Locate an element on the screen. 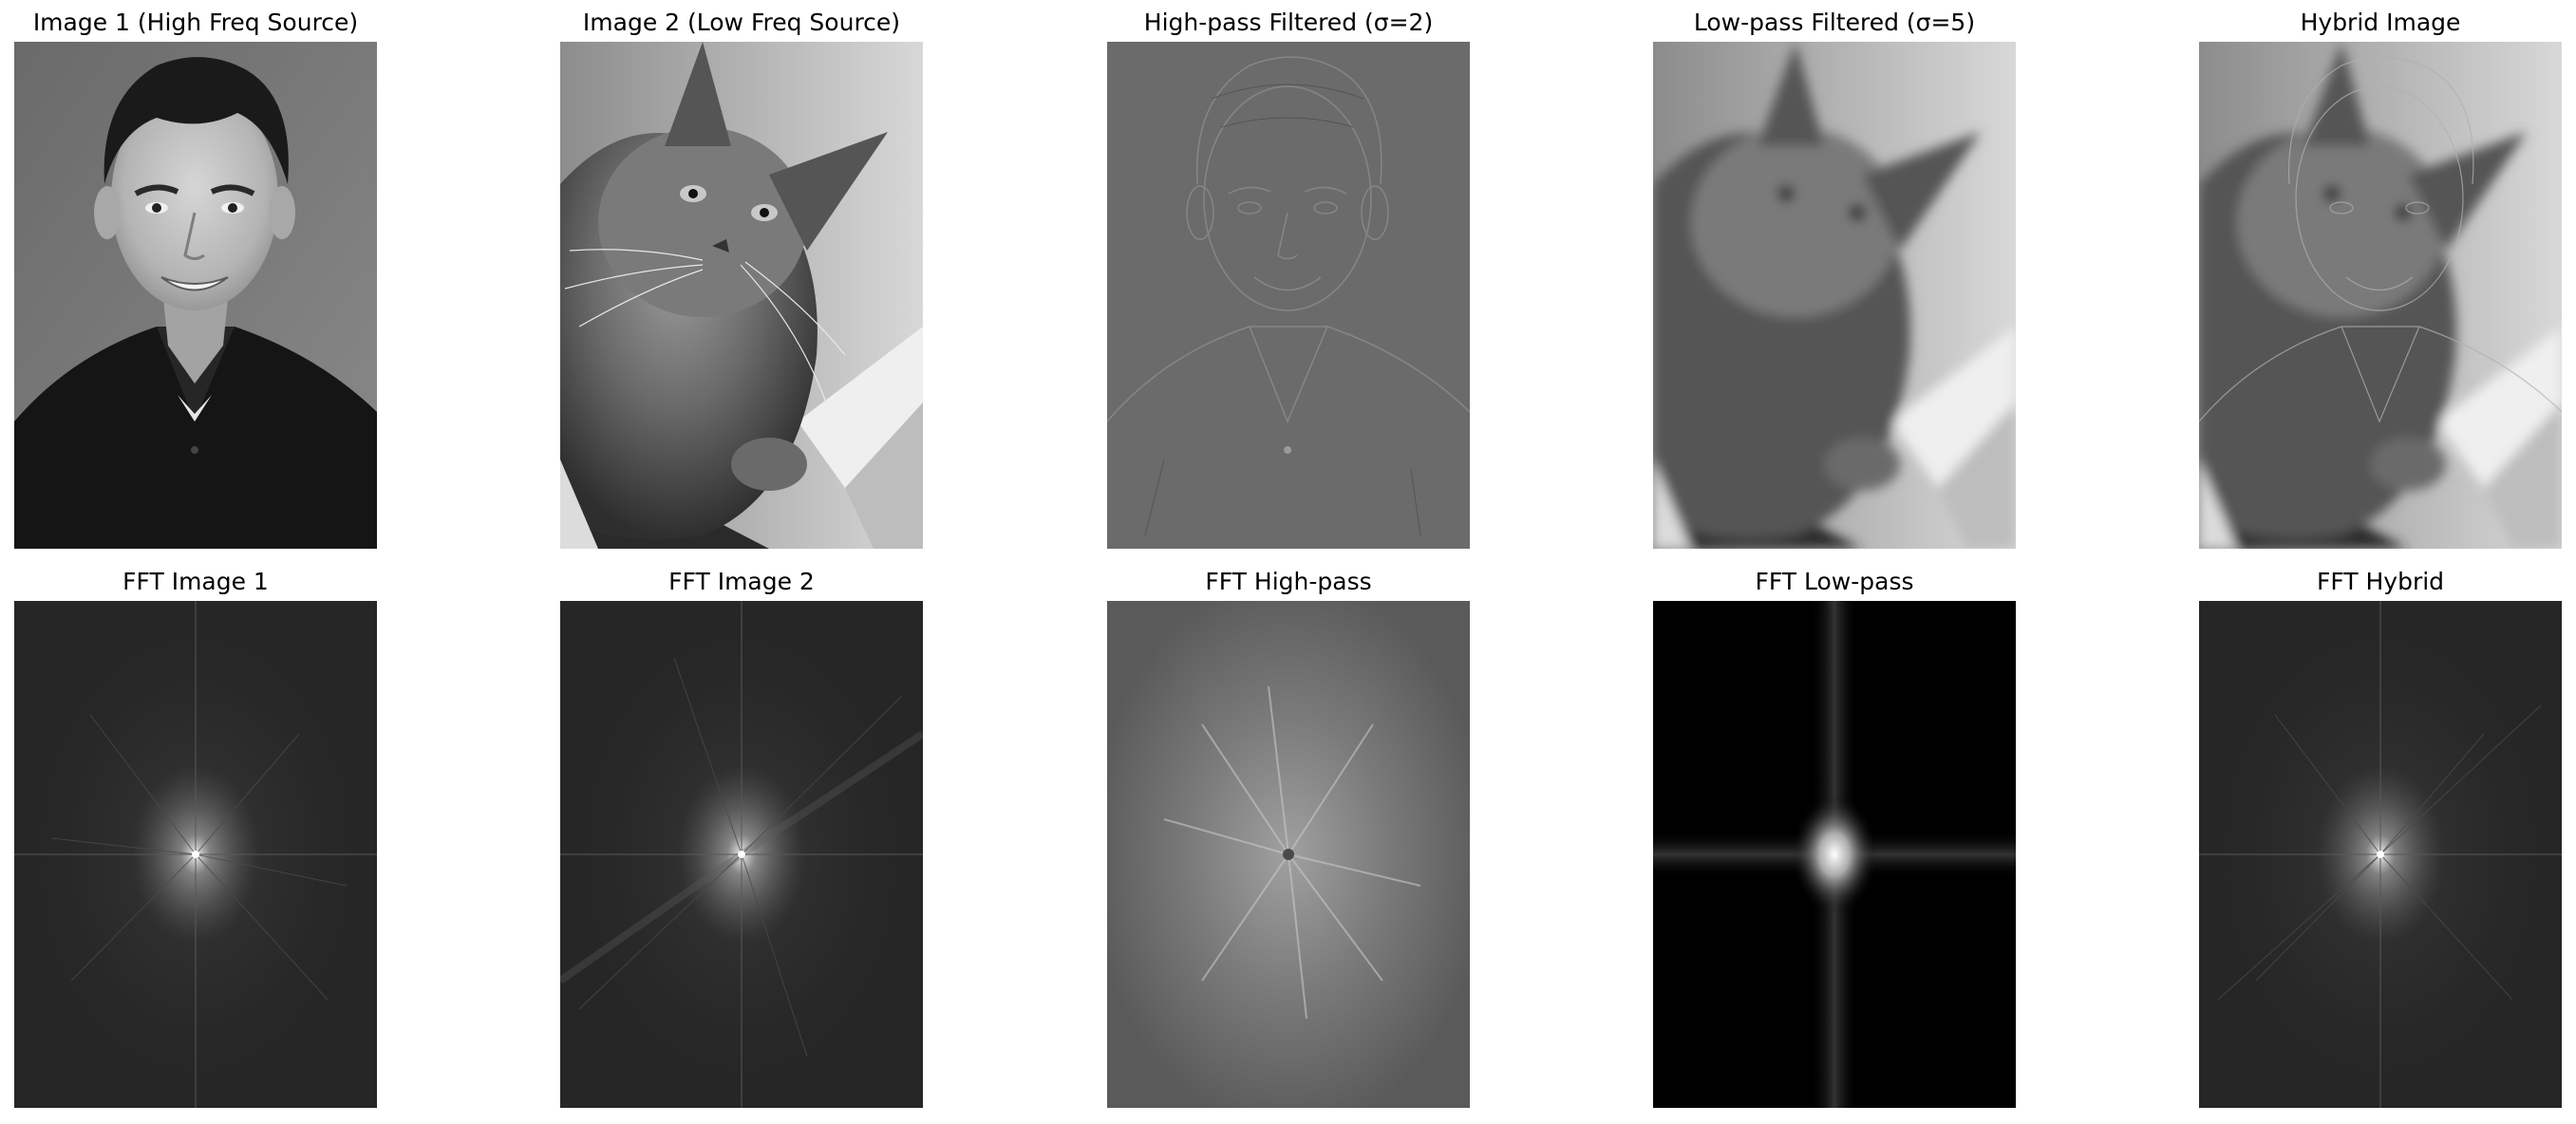  cat-photo is located at coordinates (741, 295).